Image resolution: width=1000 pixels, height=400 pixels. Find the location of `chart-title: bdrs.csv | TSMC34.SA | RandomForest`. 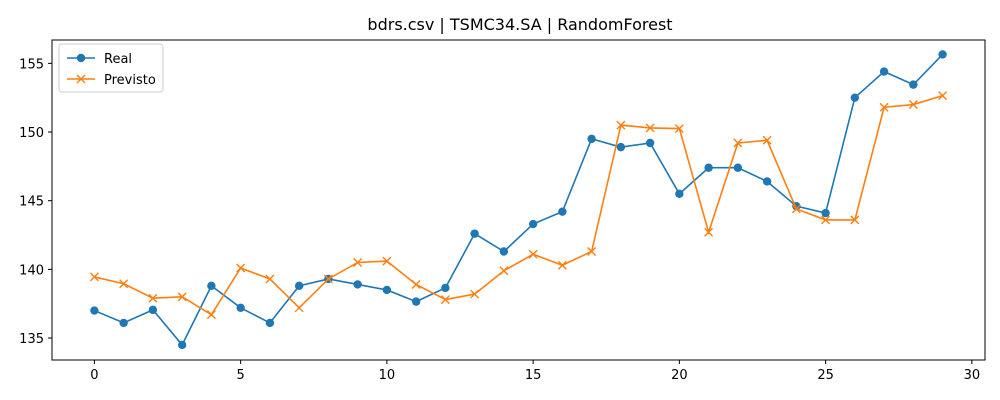

chart-title: bdrs.csv | TSMC34.SA | RandomForest is located at coordinates (519, 24).